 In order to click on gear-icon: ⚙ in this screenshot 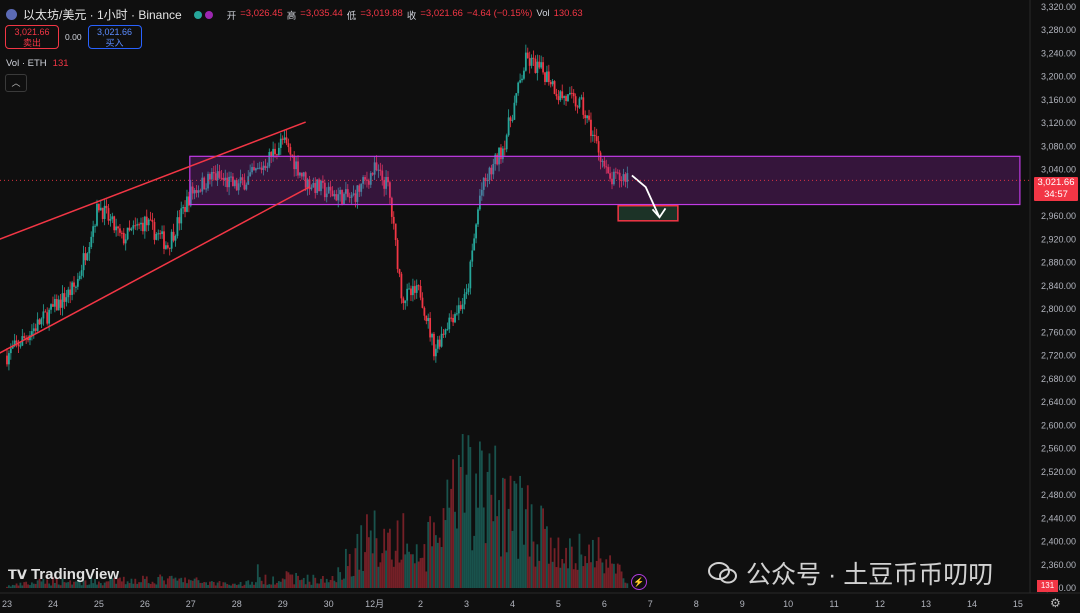, I will do `click(1055, 603)`.